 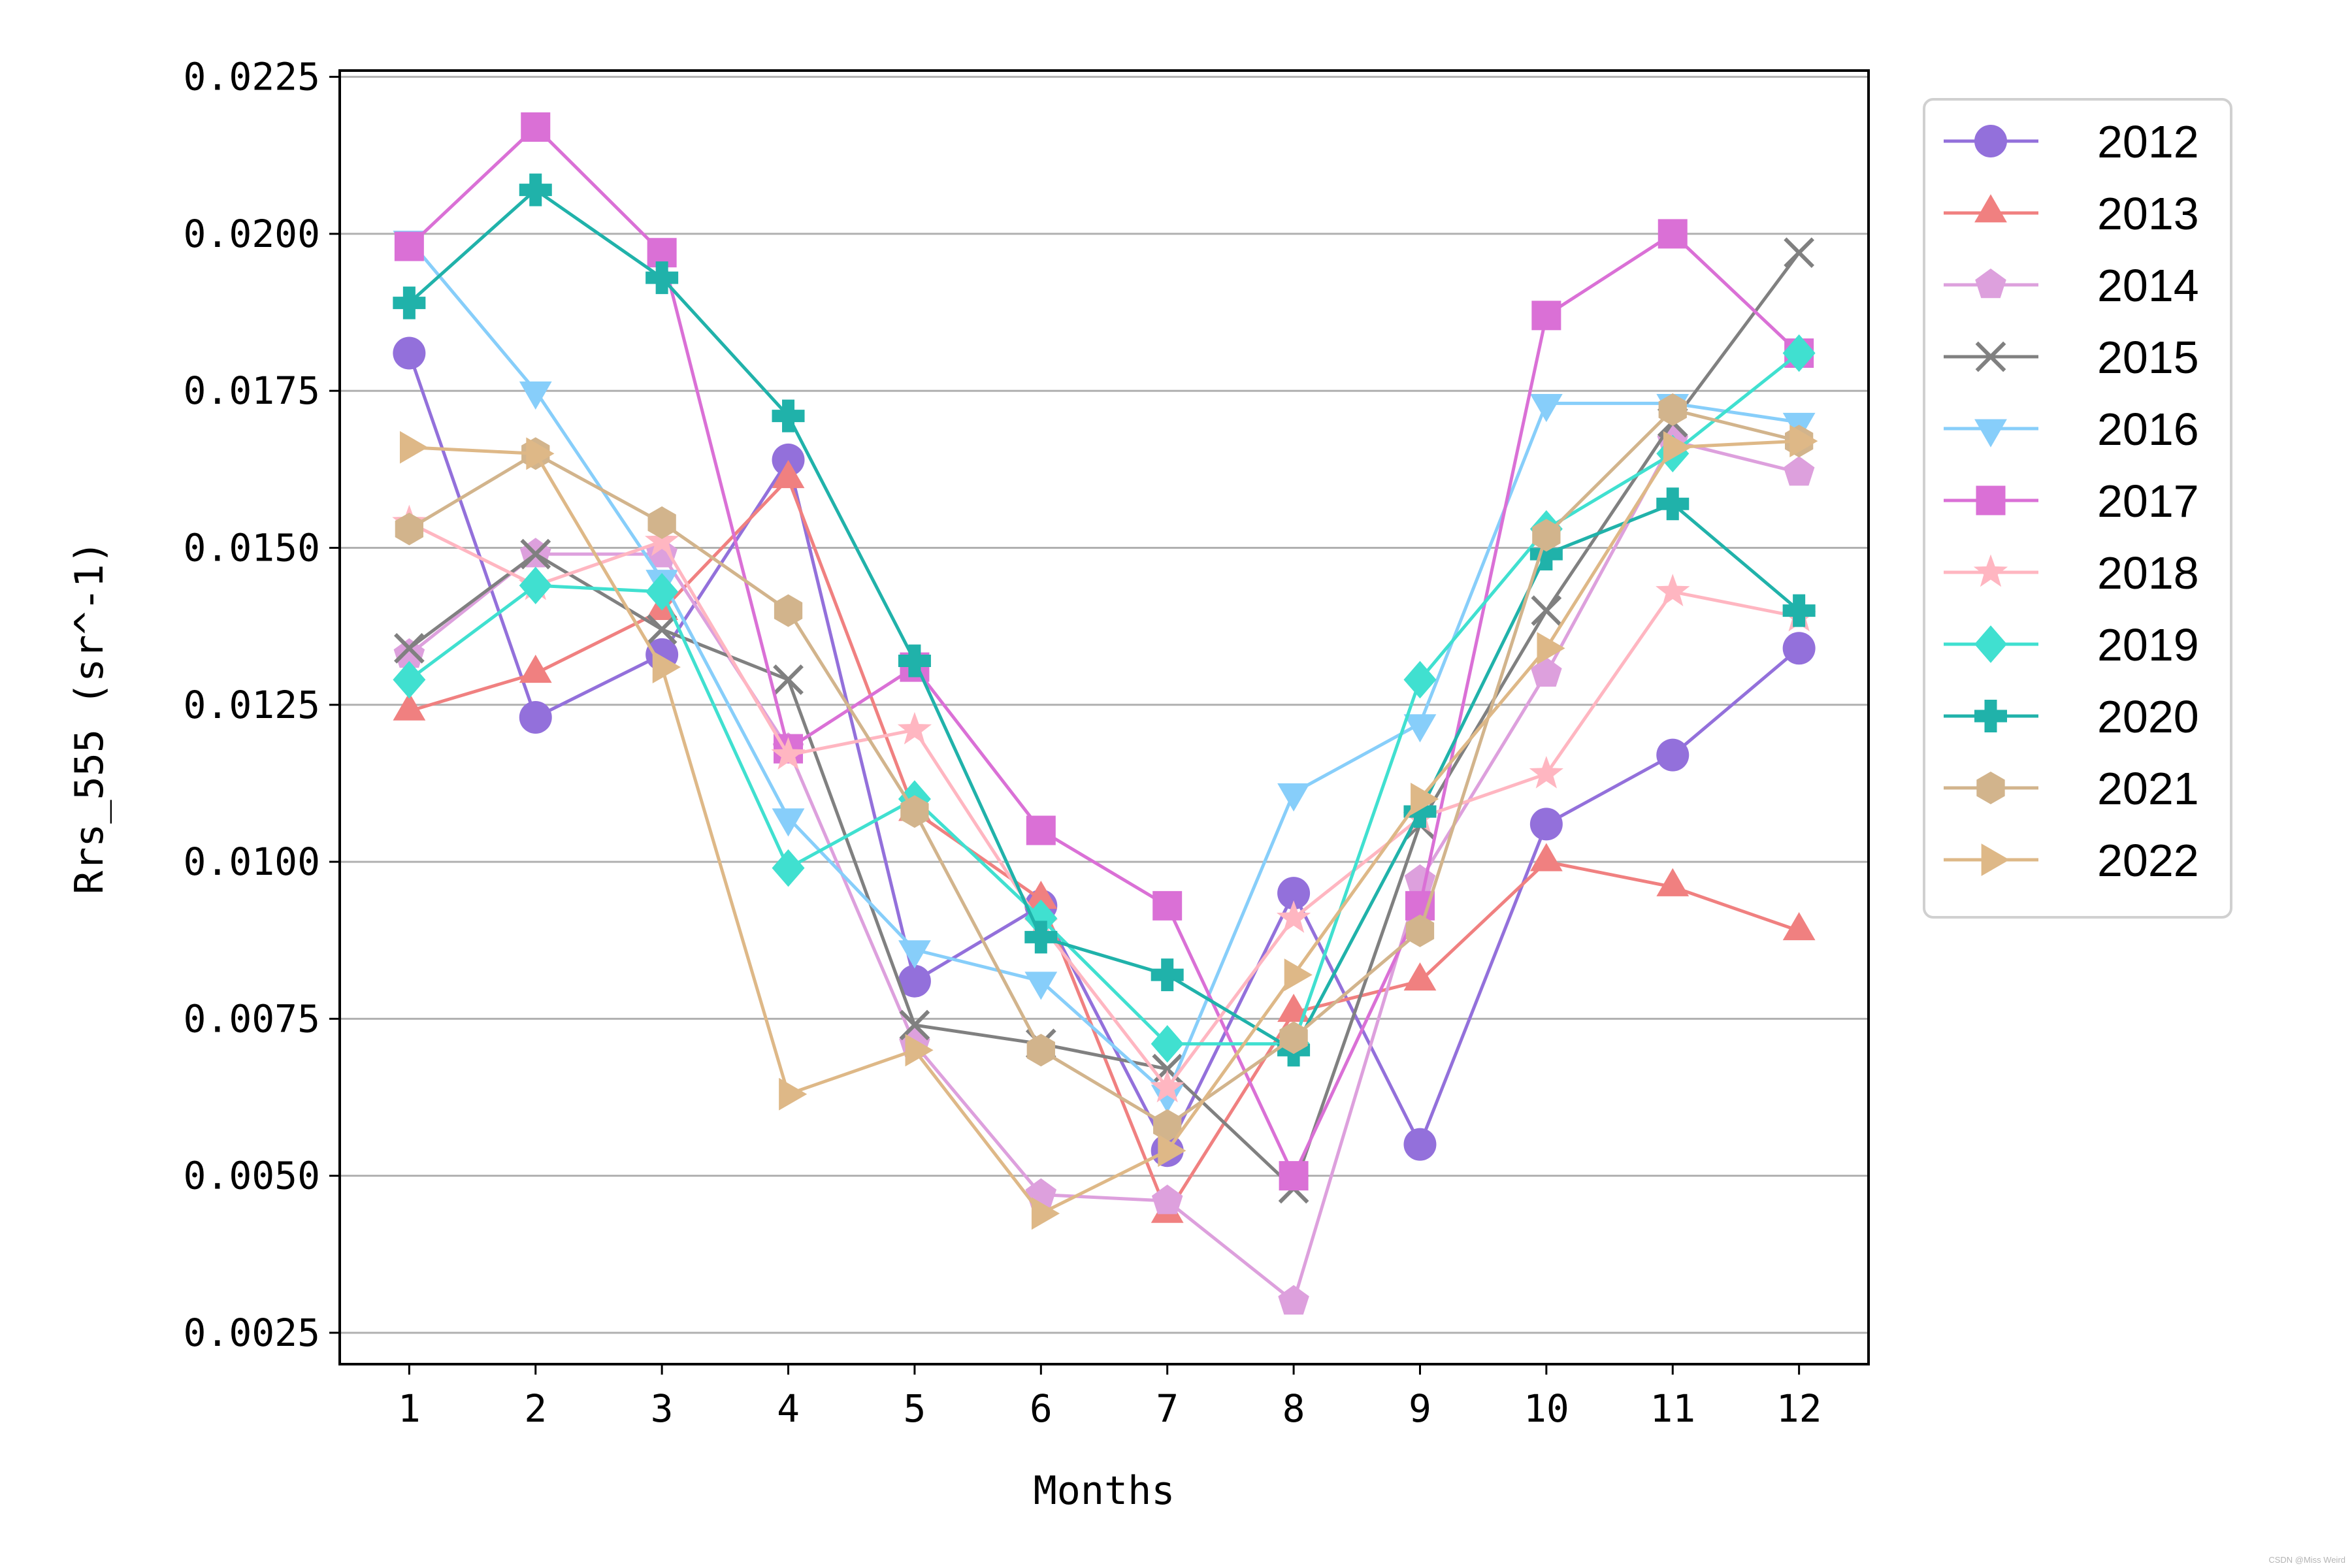 I want to click on legend-item-2018: 2018, so click(x=2071, y=572).